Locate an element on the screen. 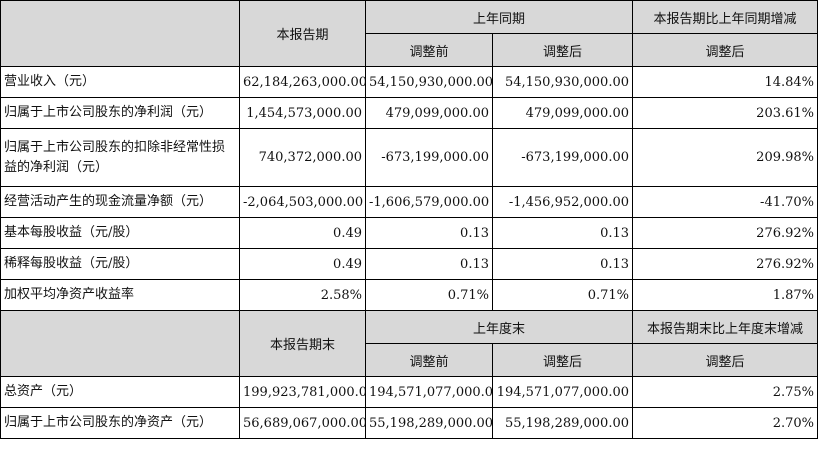 Image resolution: width=820 pixels, height=459 pixels. before-value: 55,198,289,000.00 is located at coordinates (429, 423).